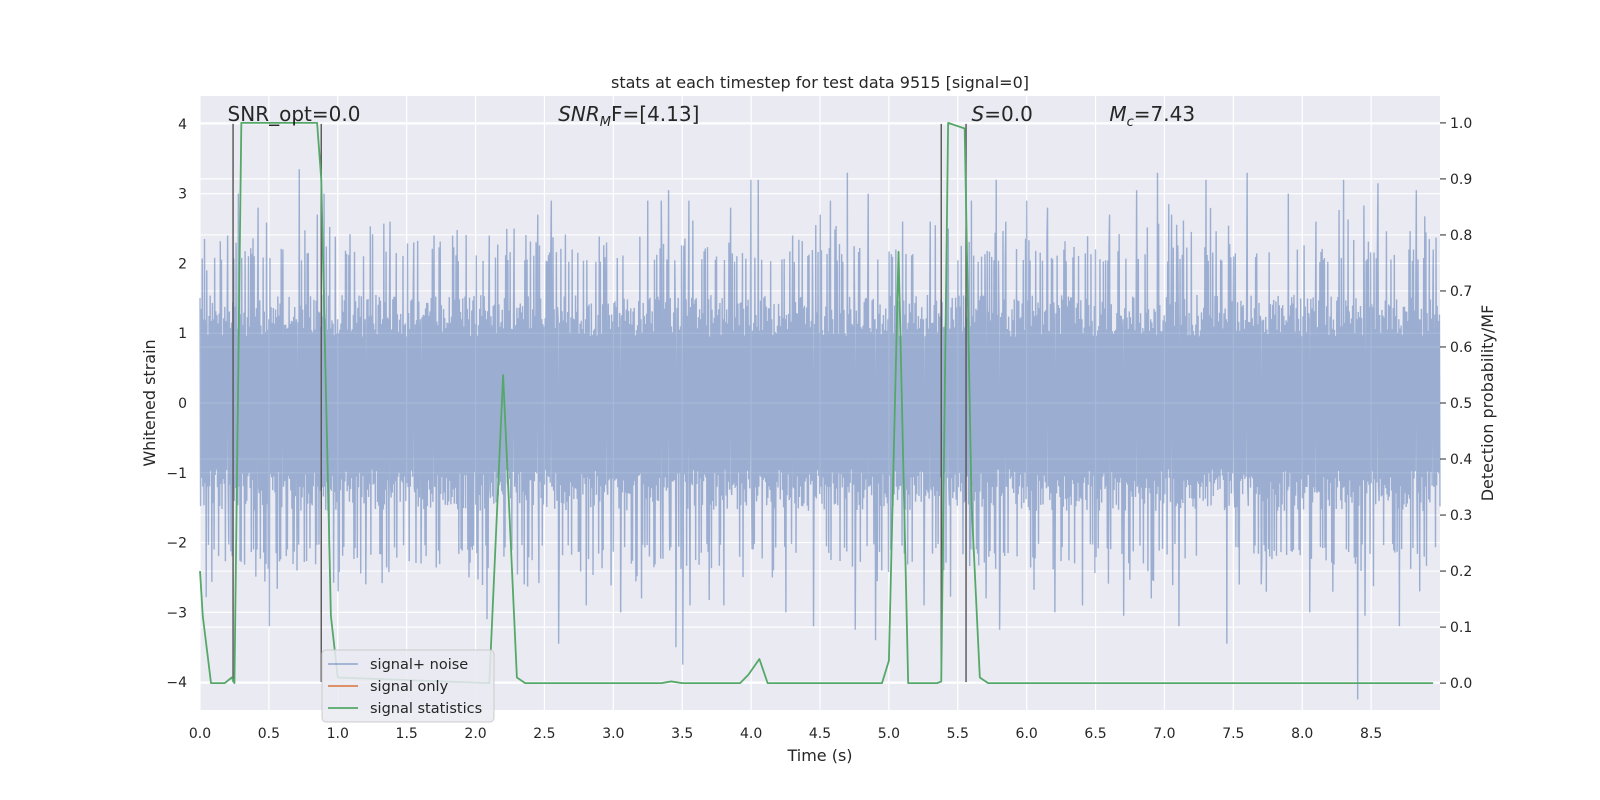 The width and height of the screenshot is (1600, 800). Describe the element at coordinates (426, 709) in the screenshot. I see `legend-label: signal statistics` at that location.